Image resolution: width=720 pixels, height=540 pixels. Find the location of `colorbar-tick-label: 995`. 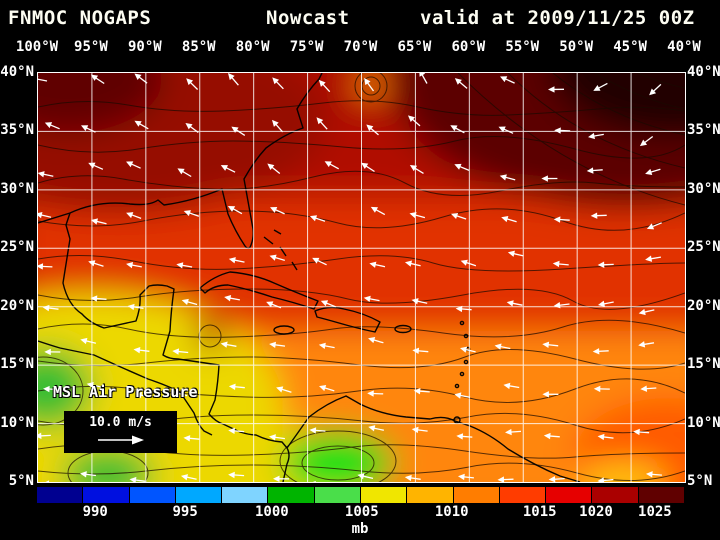

colorbar-tick-label: 995 is located at coordinates (185, 512).